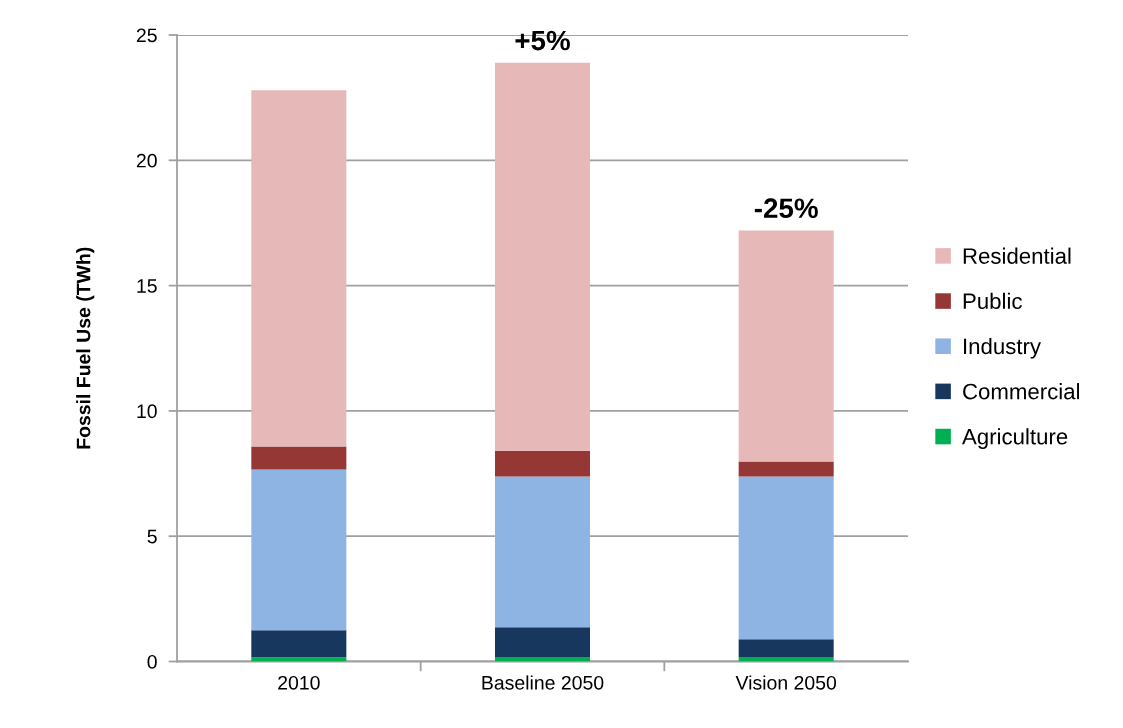 The image size is (1123, 728). What do you see at coordinates (146, 35) in the screenshot?
I see `y-tick-label: 25` at bounding box center [146, 35].